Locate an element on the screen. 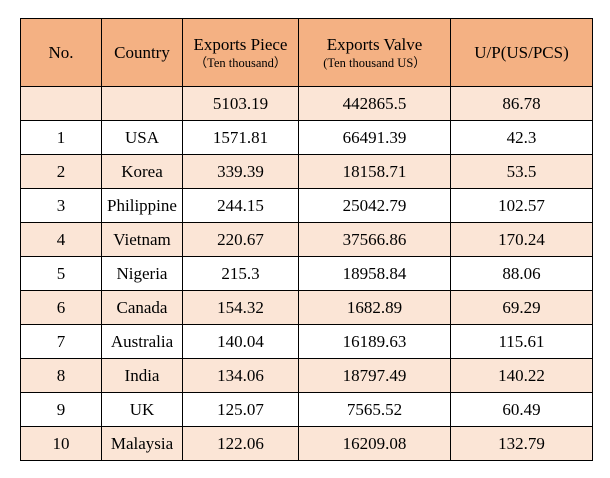 This screenshot has width=610, height=478. rank-cell: 7 is located at coordinates (61, 341).